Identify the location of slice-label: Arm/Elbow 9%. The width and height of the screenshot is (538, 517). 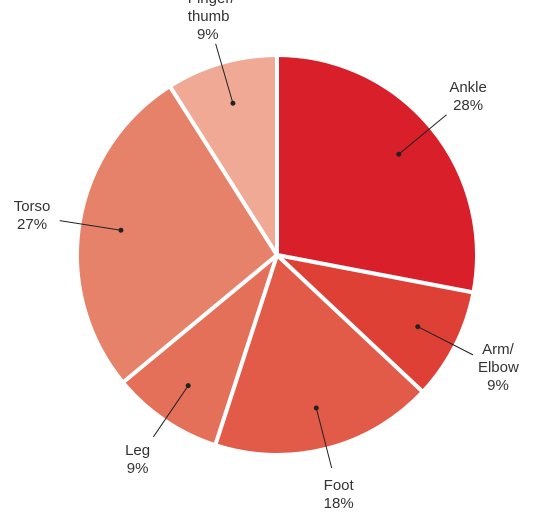
(498, 367).